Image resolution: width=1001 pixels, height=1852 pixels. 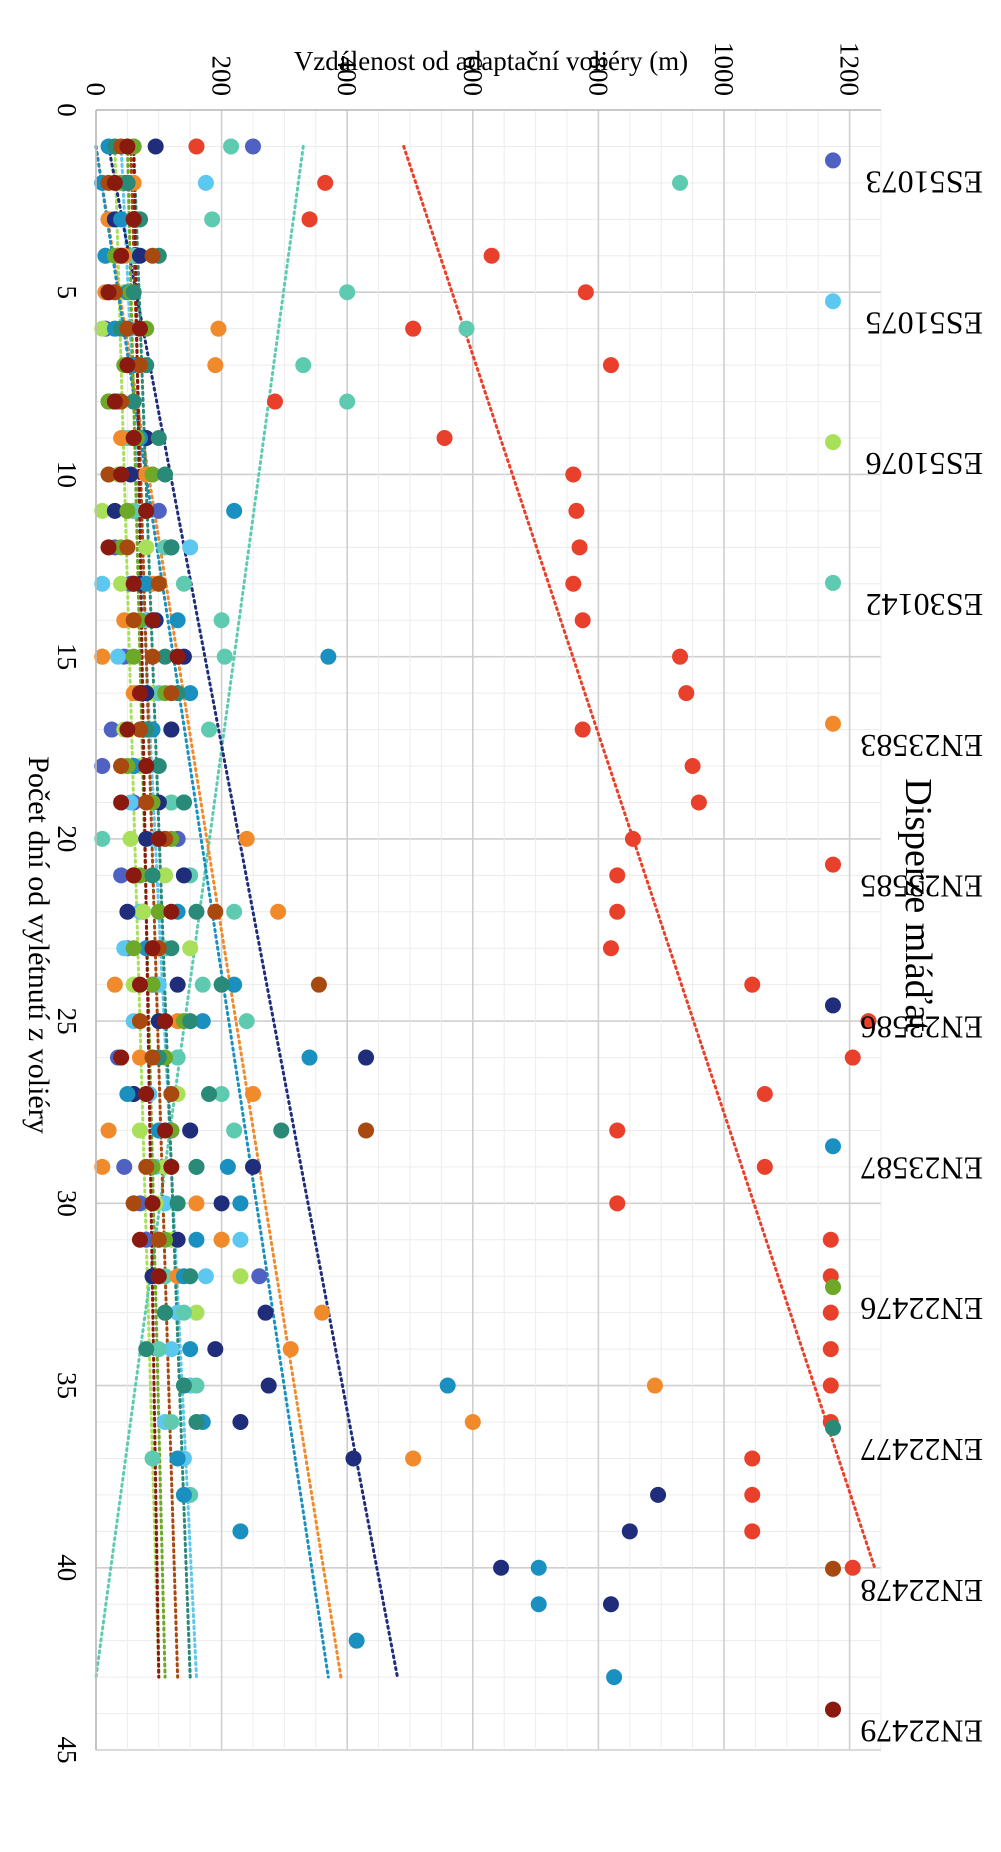 What do you see at coordinates (96, 90) in the screenshot?
I see `y-tick-label: 0` at bounding box center [96, 90].